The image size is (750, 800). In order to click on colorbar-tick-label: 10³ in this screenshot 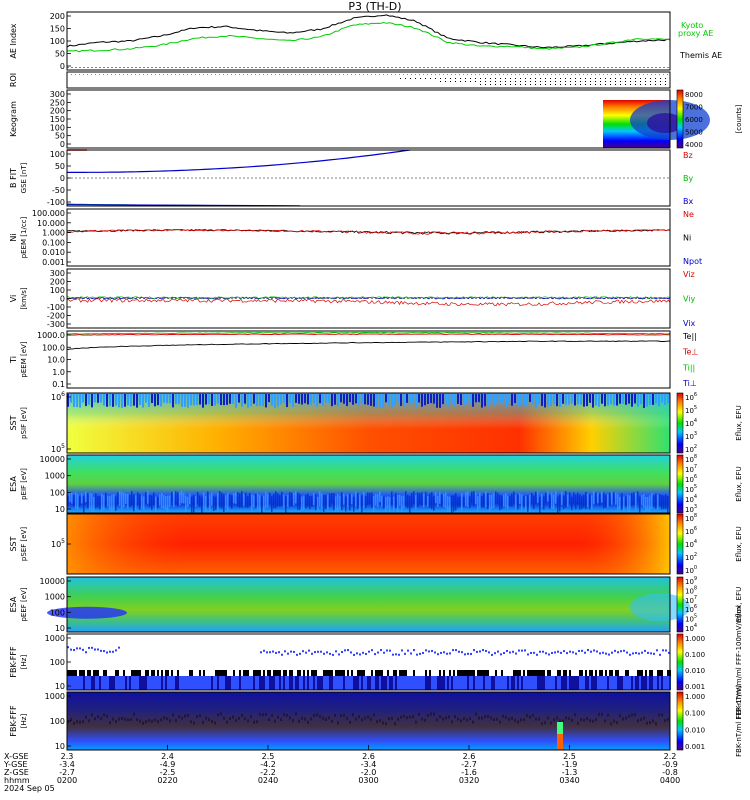, I will do `click(691, 436)`.